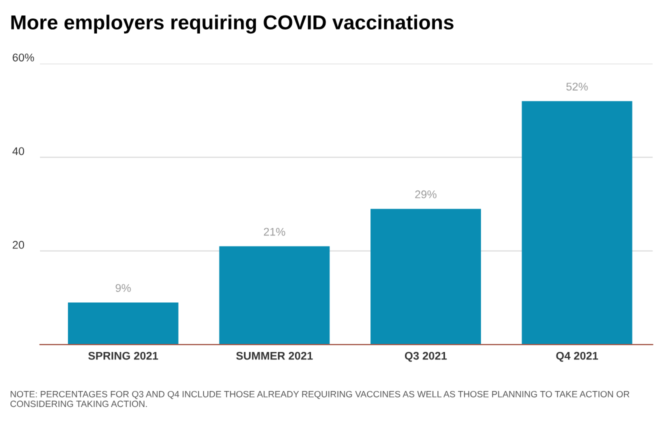 The image size is (666, 439). Describe the element at coordinates (274, 356) in the screenshot. I see `x-tick-label: SUMMER 2021` at that location.